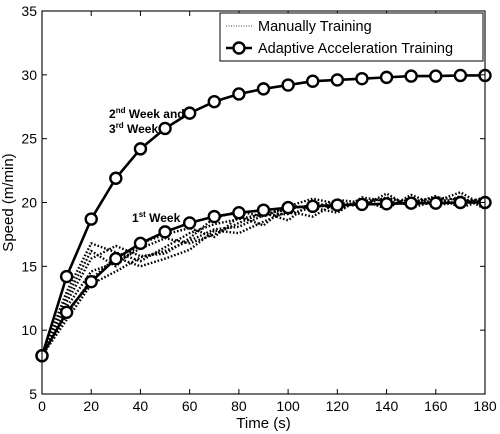  What do you see at coordinates (135, 218) in the screenshot?
I see `annotation-week1-text: 1` at bounding box center [135, 218].